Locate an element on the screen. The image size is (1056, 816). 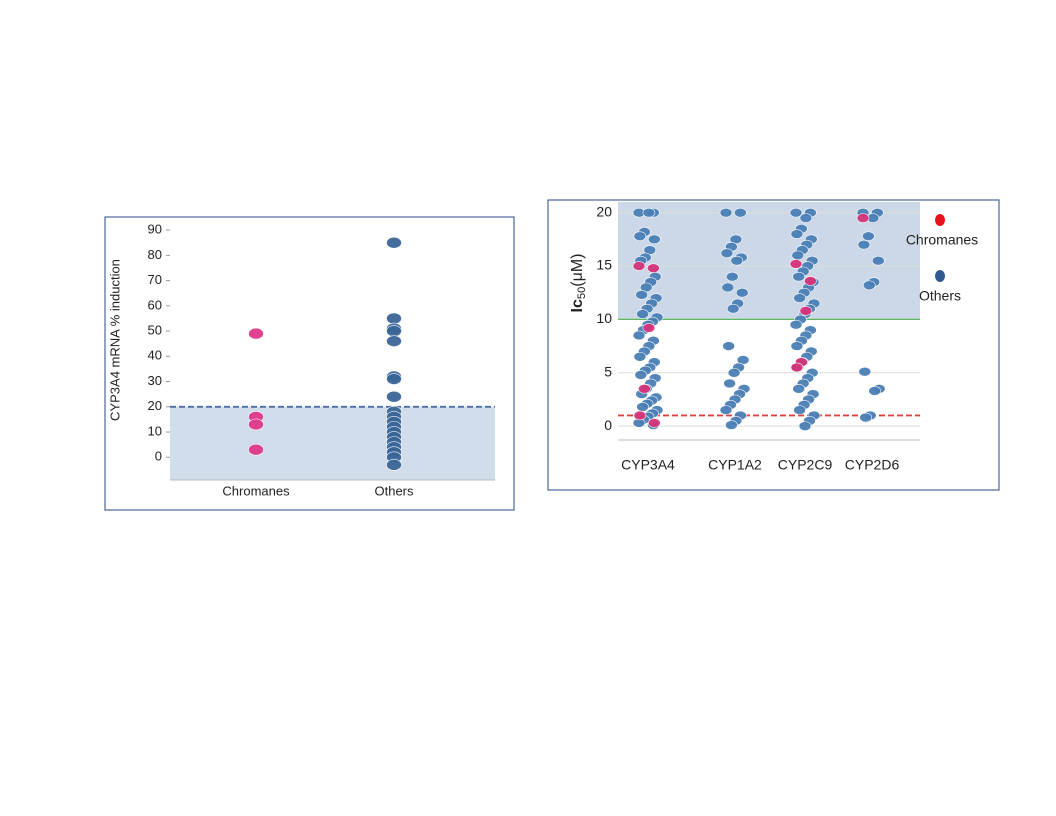
y-tick-label: 50 is located at coordinates (155, 330).